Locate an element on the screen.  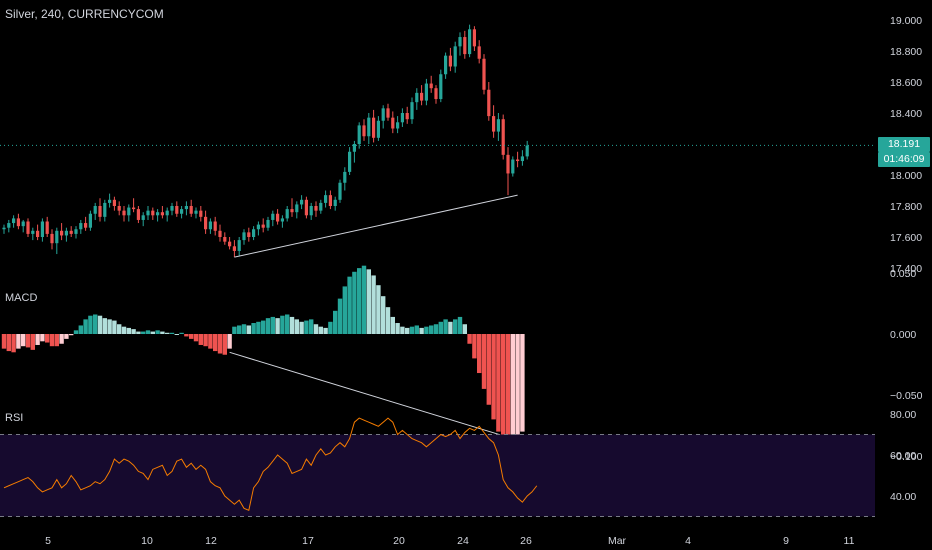
bar-countdown-badge: 01:46:09 is located at coordinates (904, 159).